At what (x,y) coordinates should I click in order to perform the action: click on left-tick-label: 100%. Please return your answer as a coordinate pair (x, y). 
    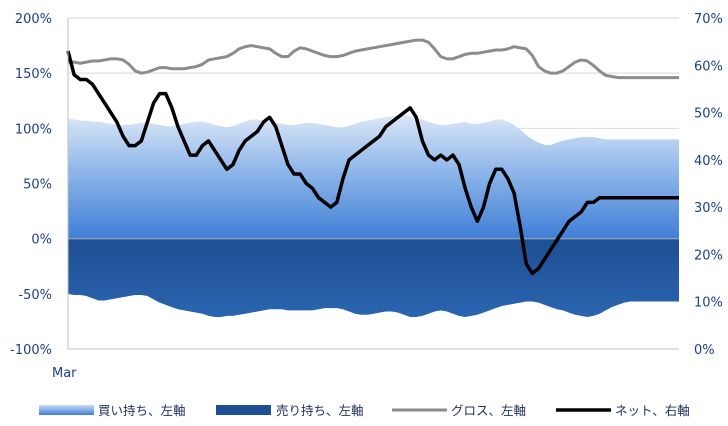
    Looking at the image, I should click on (33, 129).